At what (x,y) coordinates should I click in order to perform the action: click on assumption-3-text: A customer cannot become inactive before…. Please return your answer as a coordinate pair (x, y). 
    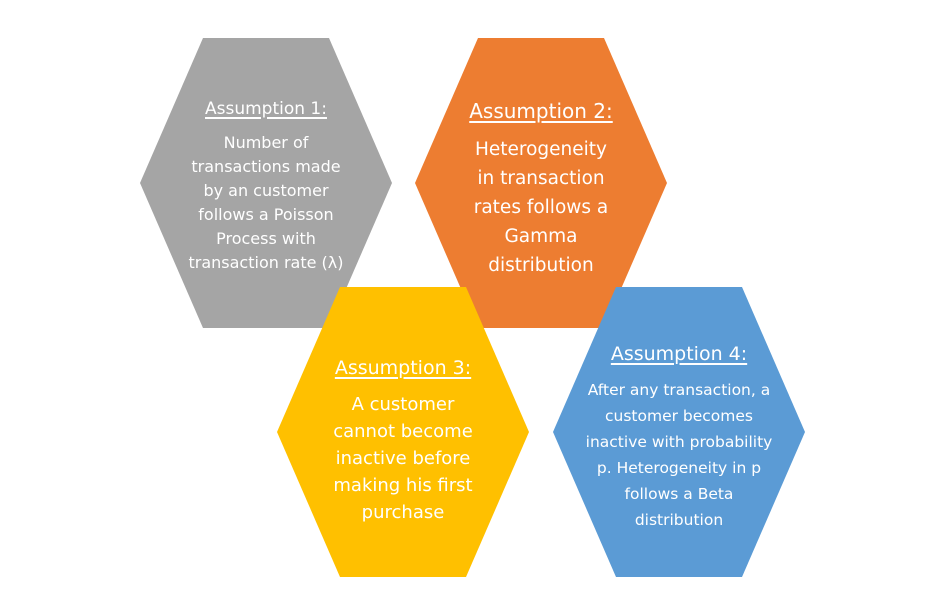
    Looking at the image, I should click on (403, 458).